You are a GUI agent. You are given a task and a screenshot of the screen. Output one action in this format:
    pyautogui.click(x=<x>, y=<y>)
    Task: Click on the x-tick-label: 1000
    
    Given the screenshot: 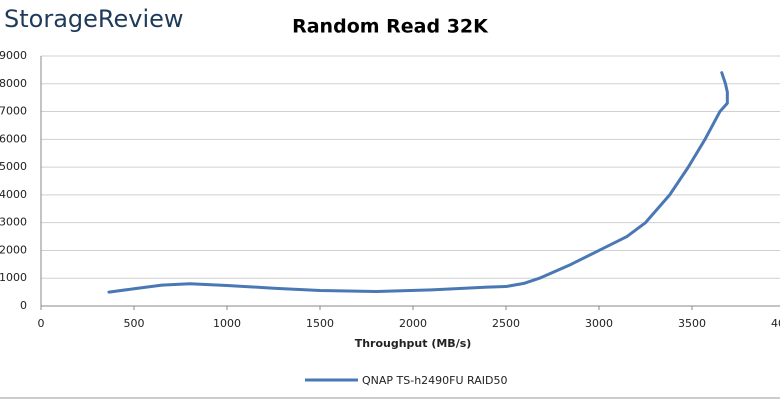 What is the action you would take?
    pyautogui.click(x=227, y=323)
    